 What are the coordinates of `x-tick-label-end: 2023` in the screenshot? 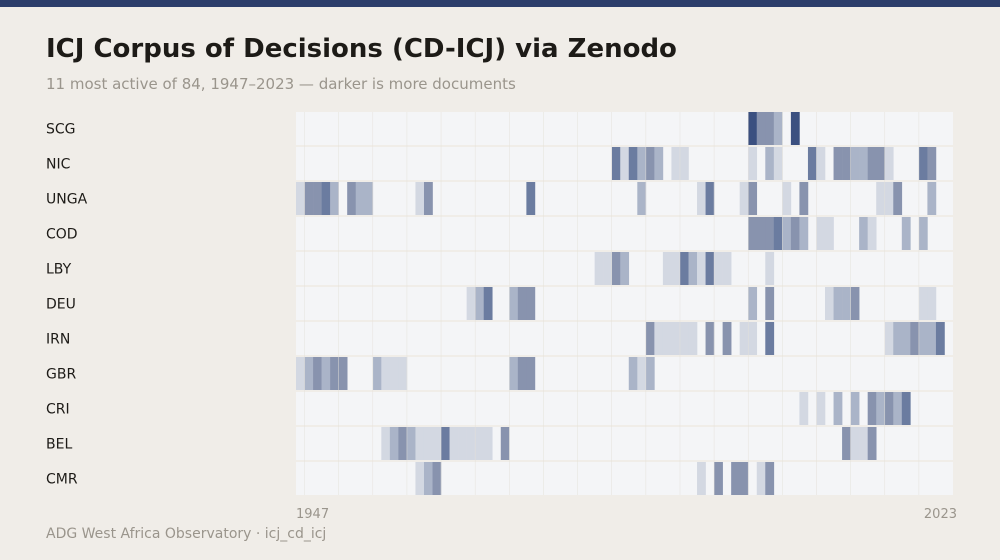 It's located at (940, 514).